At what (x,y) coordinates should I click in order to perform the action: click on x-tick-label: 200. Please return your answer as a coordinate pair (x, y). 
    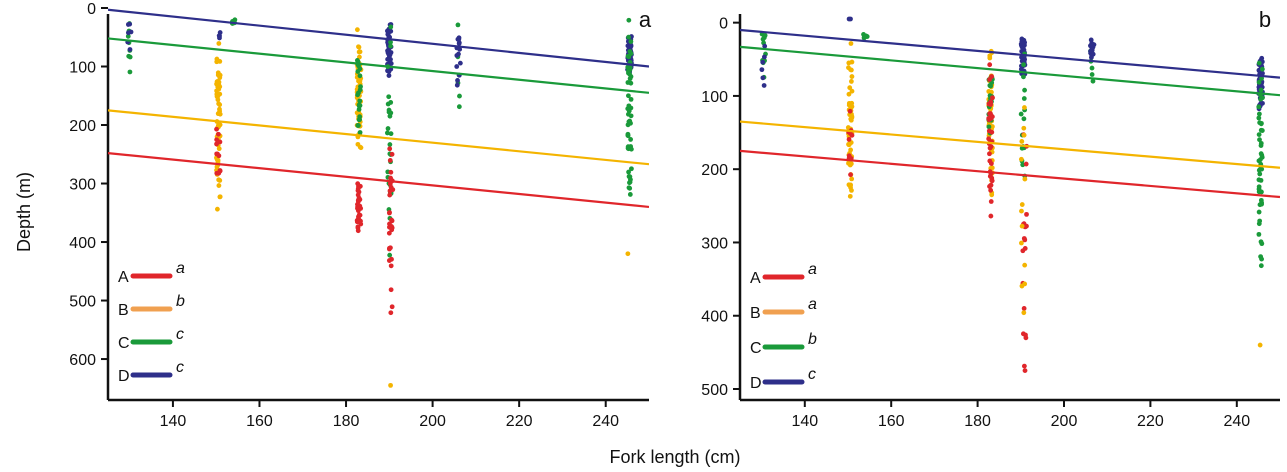
    Looking at the image, I should click on (1064, 421).